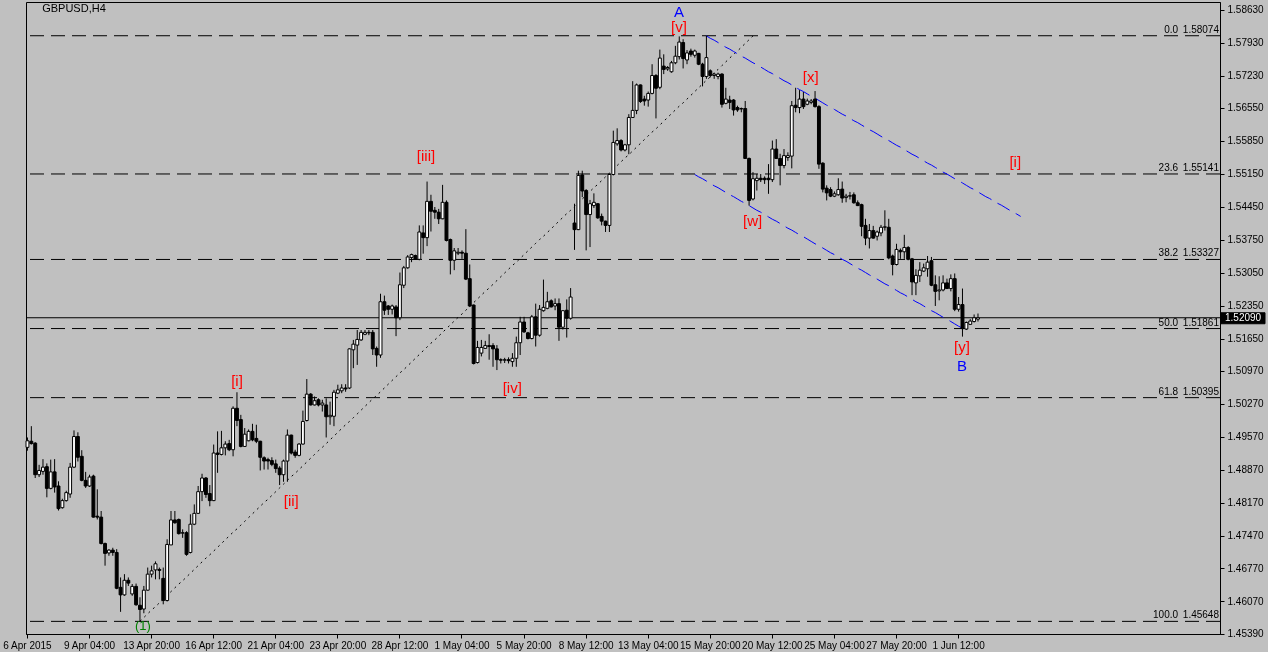 Image resolution: width=1276 pixels, height=658 pixels. What do you see at coordinates (1246, 371) in the screenshot?
I see `y-tick-label: 1.50970` at bounding box center [1246, 371].